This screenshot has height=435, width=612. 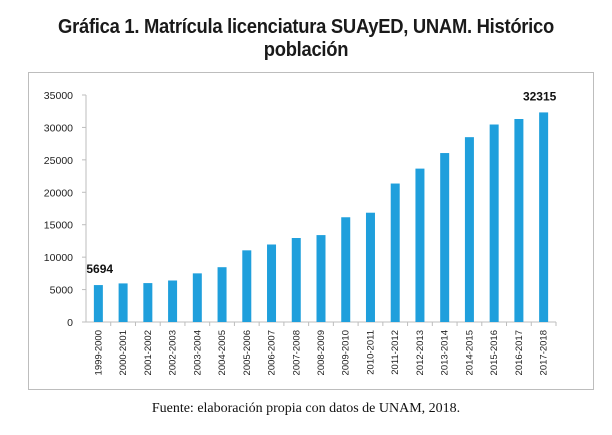 I want to click on x-tick-label: 2016-2017, so click(x=519, y=352).